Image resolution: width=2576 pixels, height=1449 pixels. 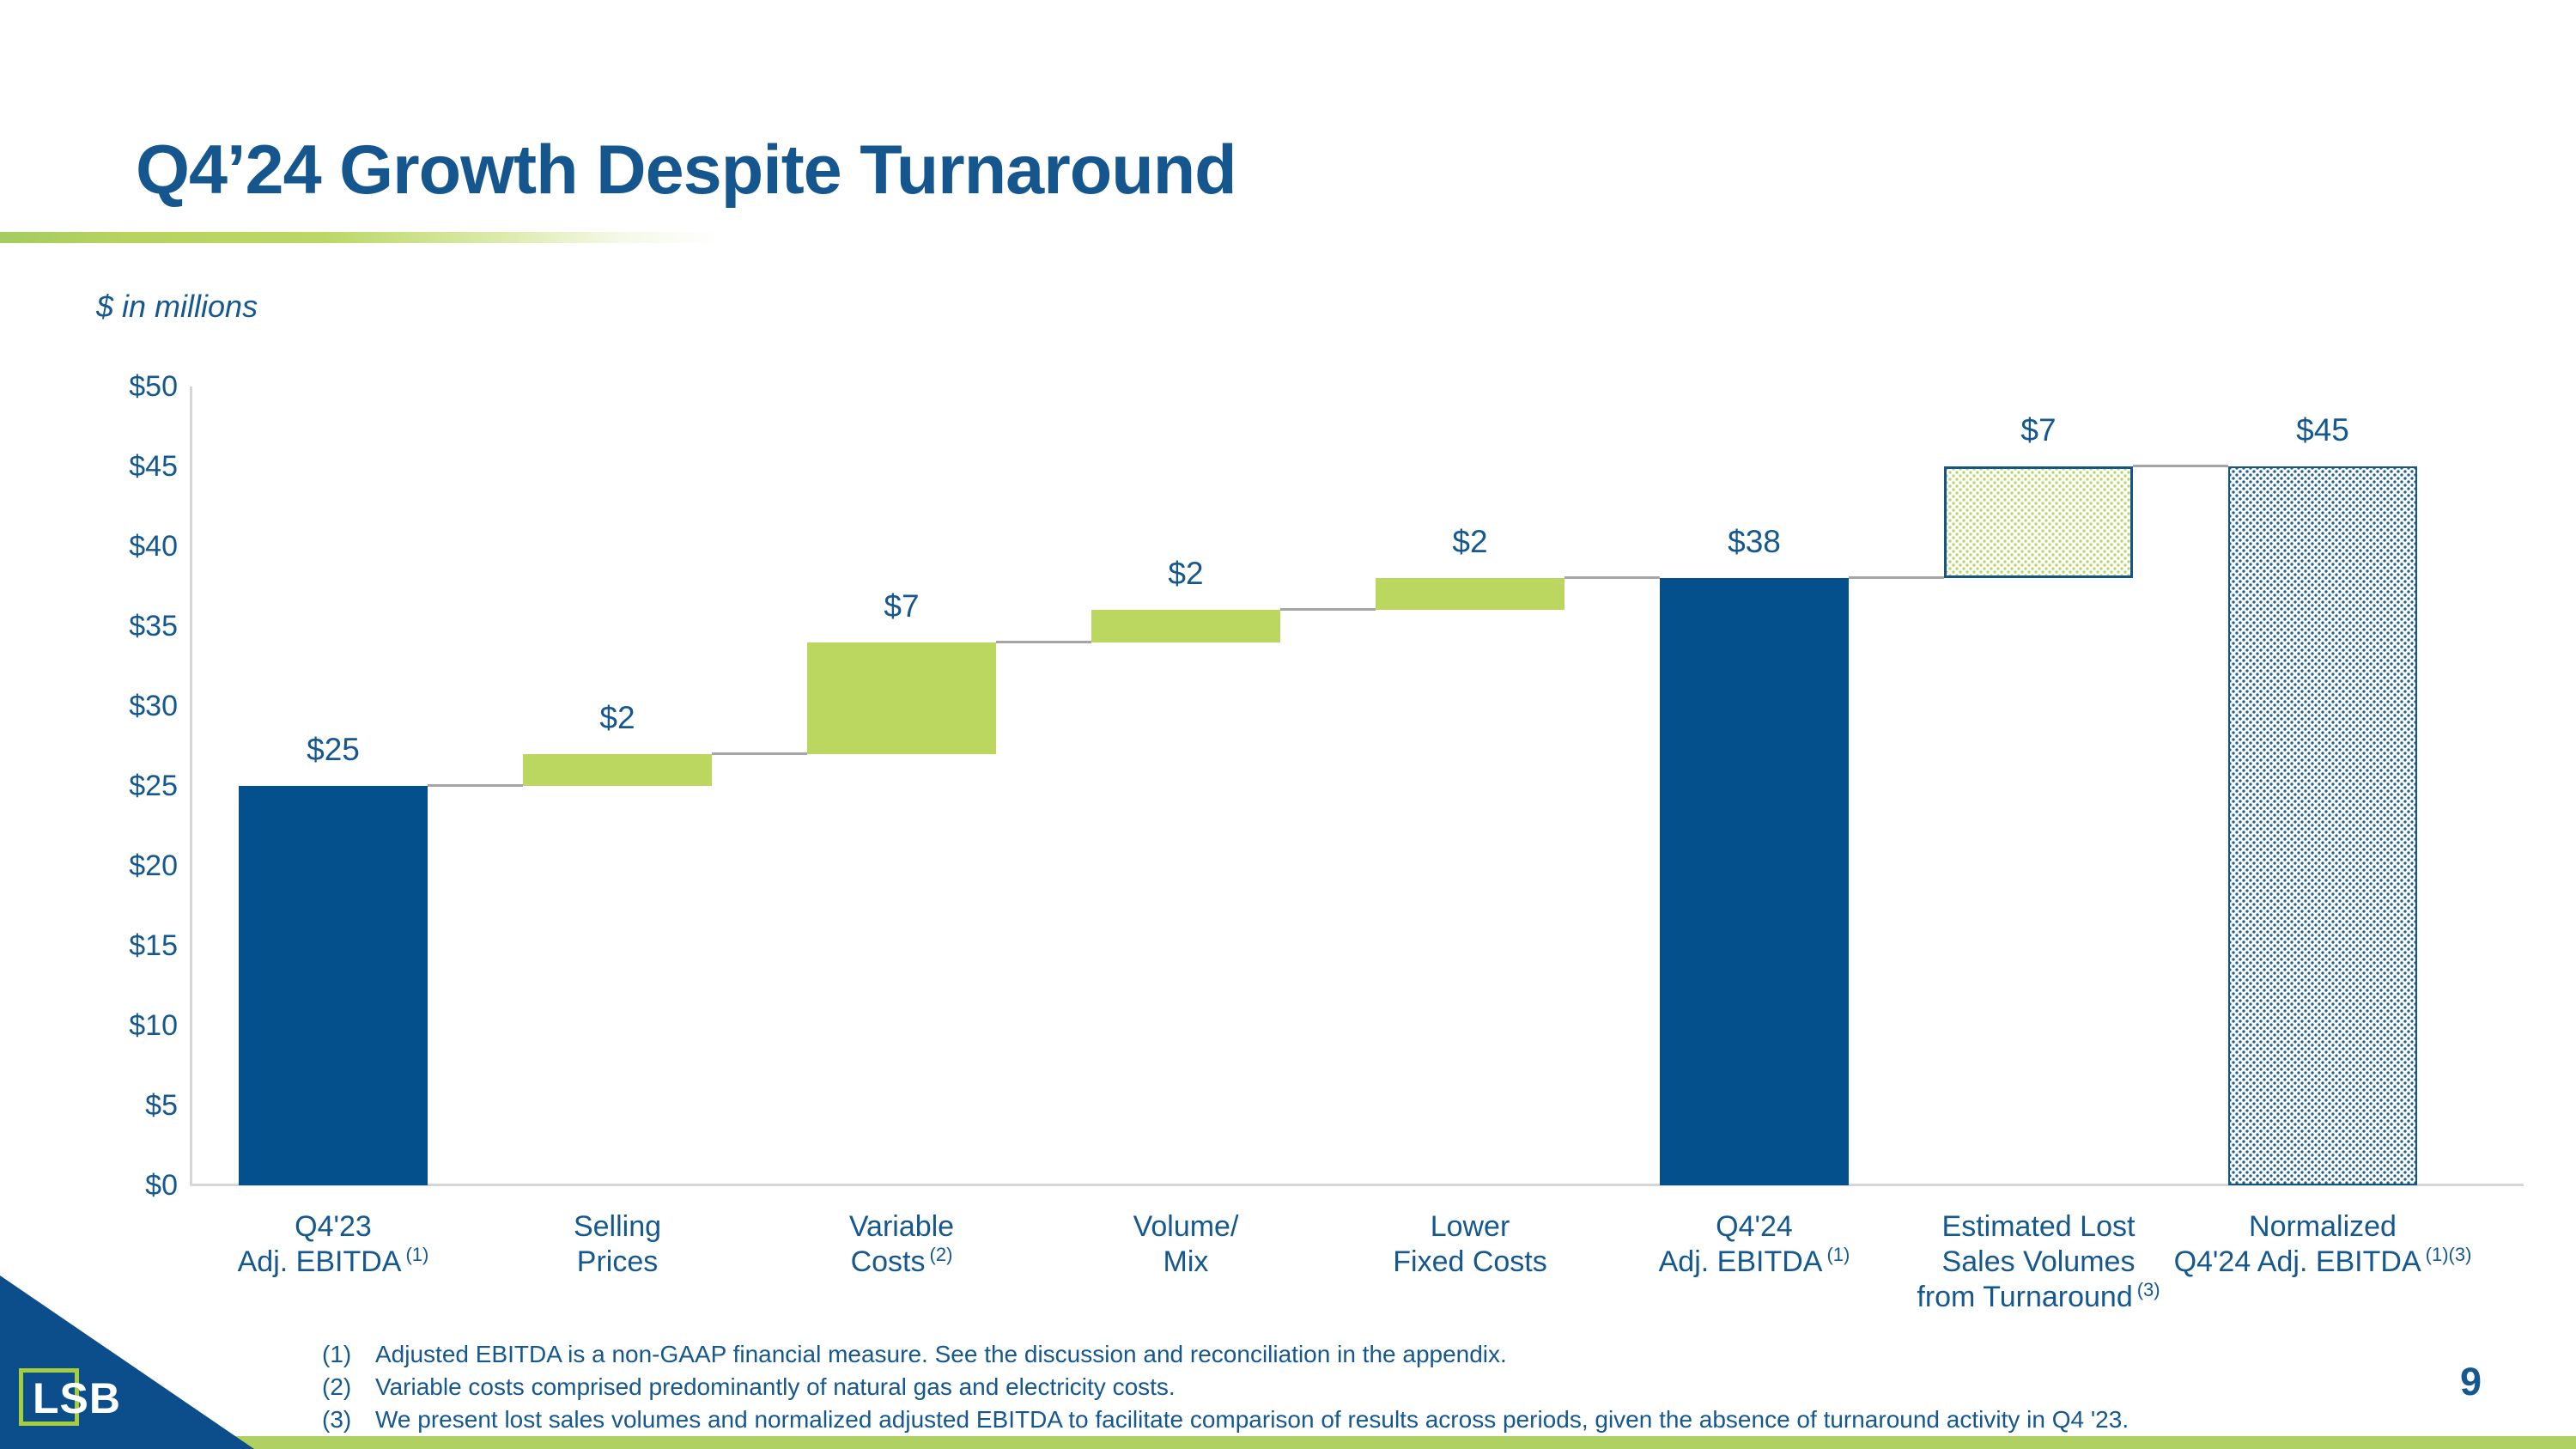 What do you see at coordinates (1470, 1261) in the screenshot?
I see `category-label-line: Fixed Costs` at bounding box center [1470, 1261].